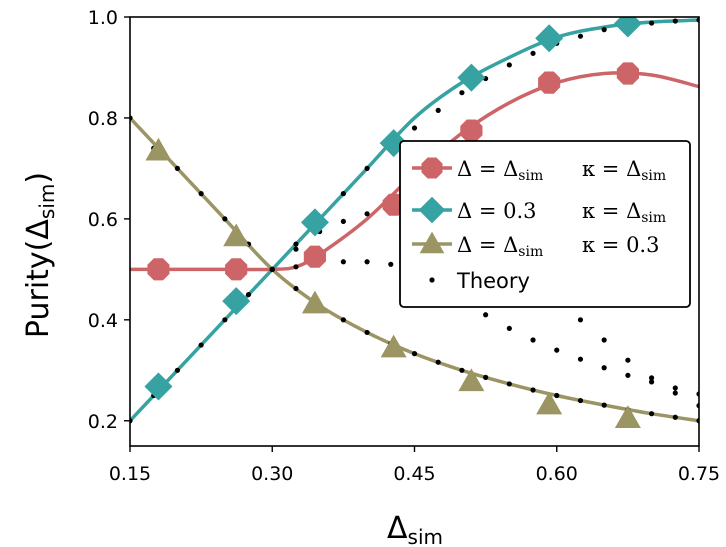 Image resolution: width=726 pixels, height=547 pixels. What do you see at coordinates (699, 474) in the screenshot?
I see `x-tick-label: 0.75` at bounding box center [699, 474].